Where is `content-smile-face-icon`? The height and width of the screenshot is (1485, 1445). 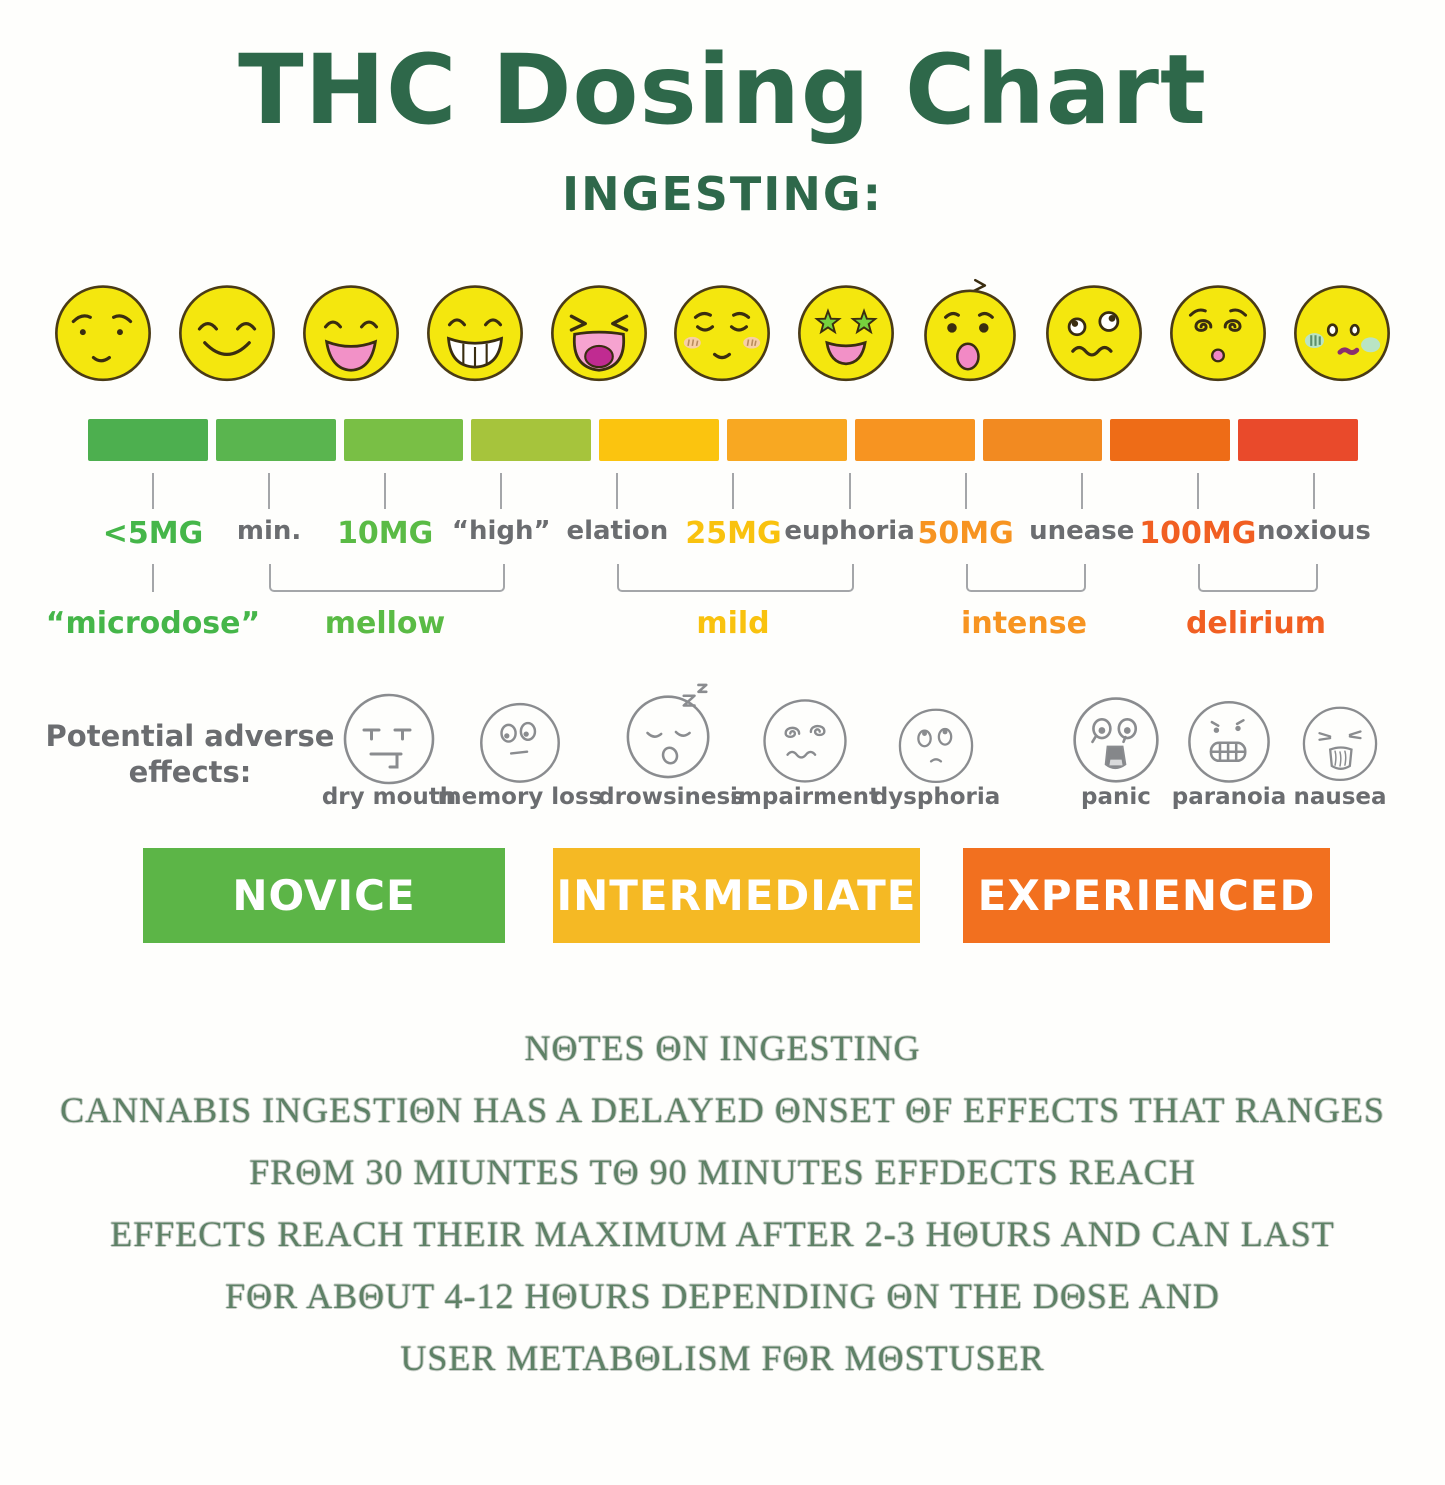 content-smile-face-icon is located at coordinates (226, 333).